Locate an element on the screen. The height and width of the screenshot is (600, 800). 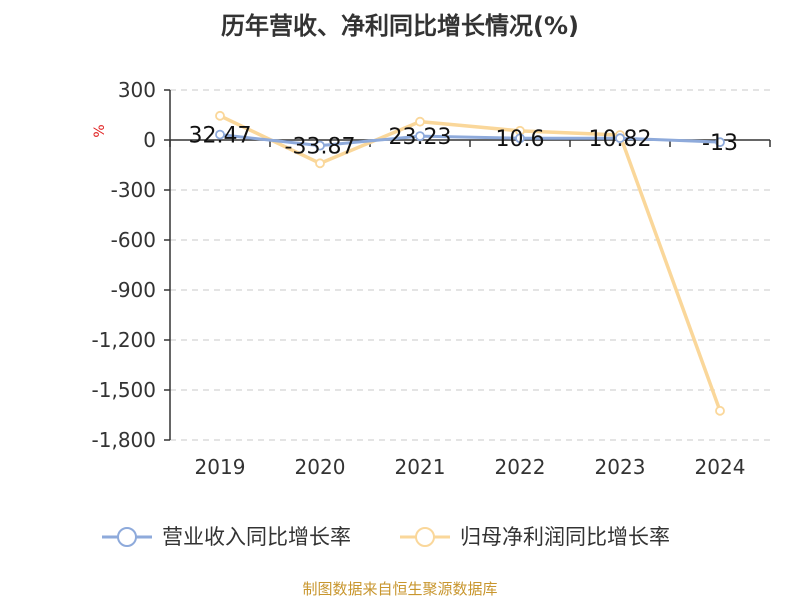
y-tick-label: -1,800 is located at coordinates (124, 440).